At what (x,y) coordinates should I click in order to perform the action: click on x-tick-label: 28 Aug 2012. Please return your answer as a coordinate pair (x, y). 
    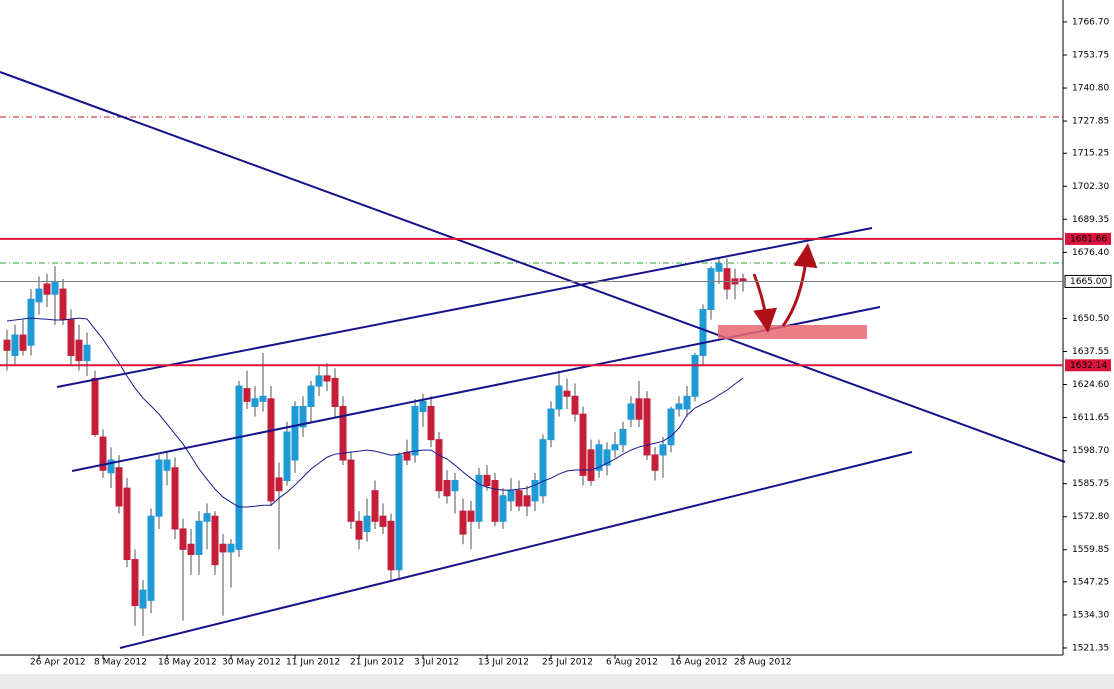
    Looking at the image, I should click on (763, 663).